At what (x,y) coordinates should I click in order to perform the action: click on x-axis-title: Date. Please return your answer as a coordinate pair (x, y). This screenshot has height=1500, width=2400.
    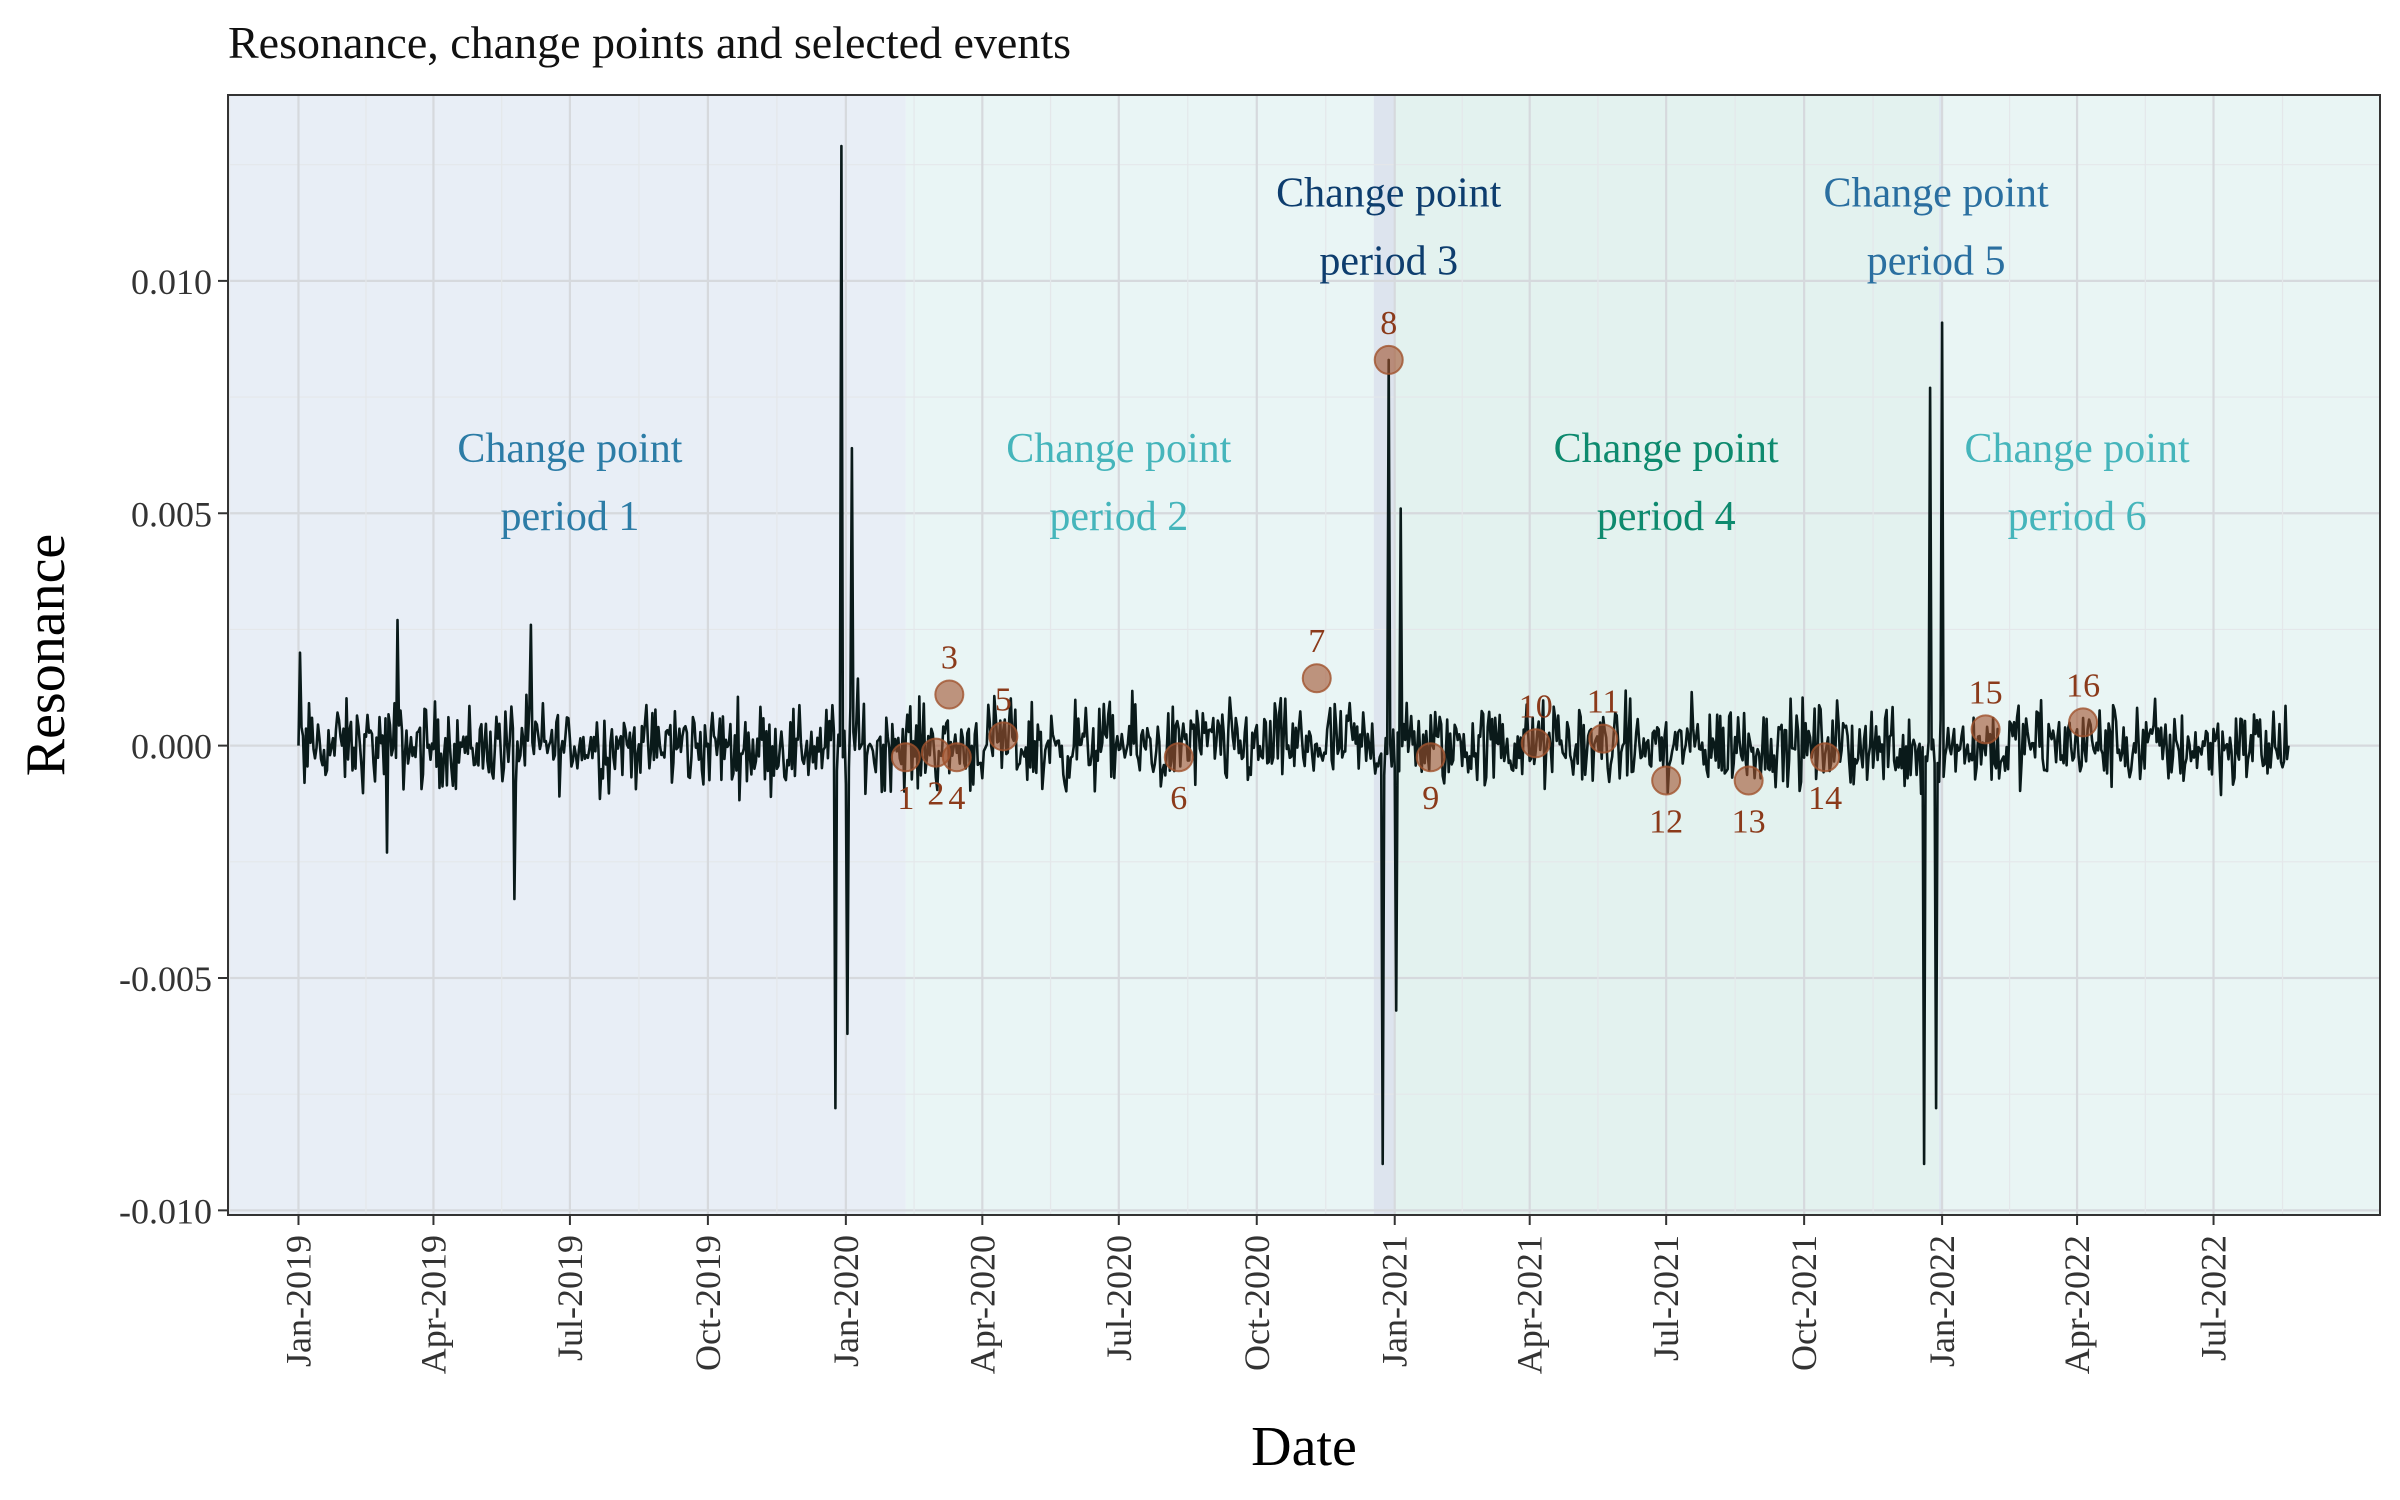
    Looking at the image, I should click on (1304, 1447).